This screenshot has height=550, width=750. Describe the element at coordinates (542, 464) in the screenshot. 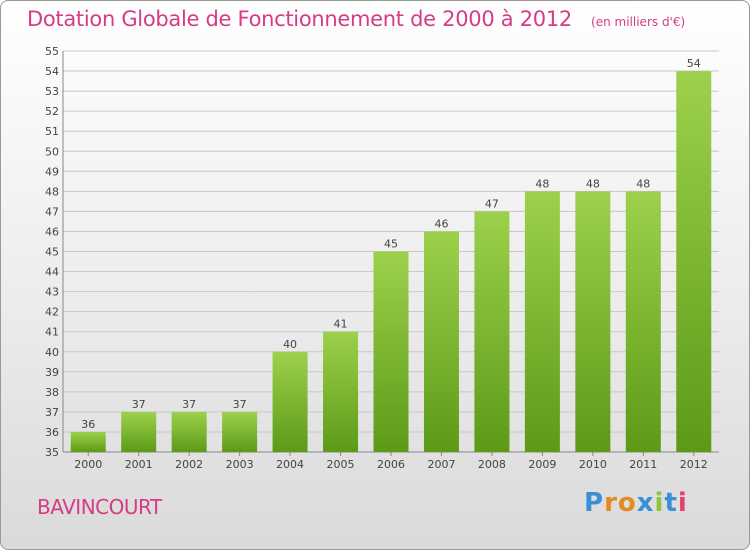

I see `x-tick-label: 2009` at that location.